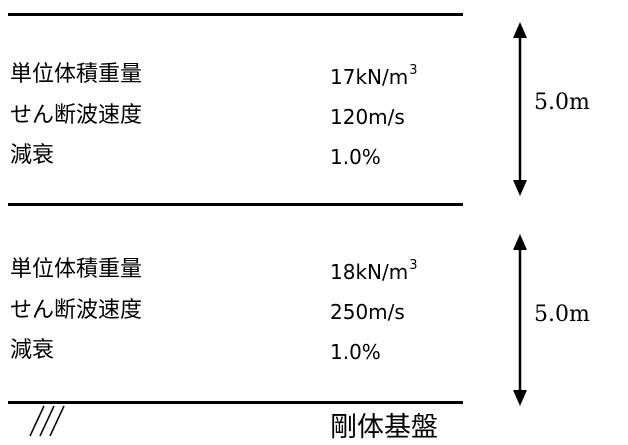  Describe the element at coordinates (76, 269) in the screenshot. I see `layer2-unit-weight-label: 単位体積重量` at that location.